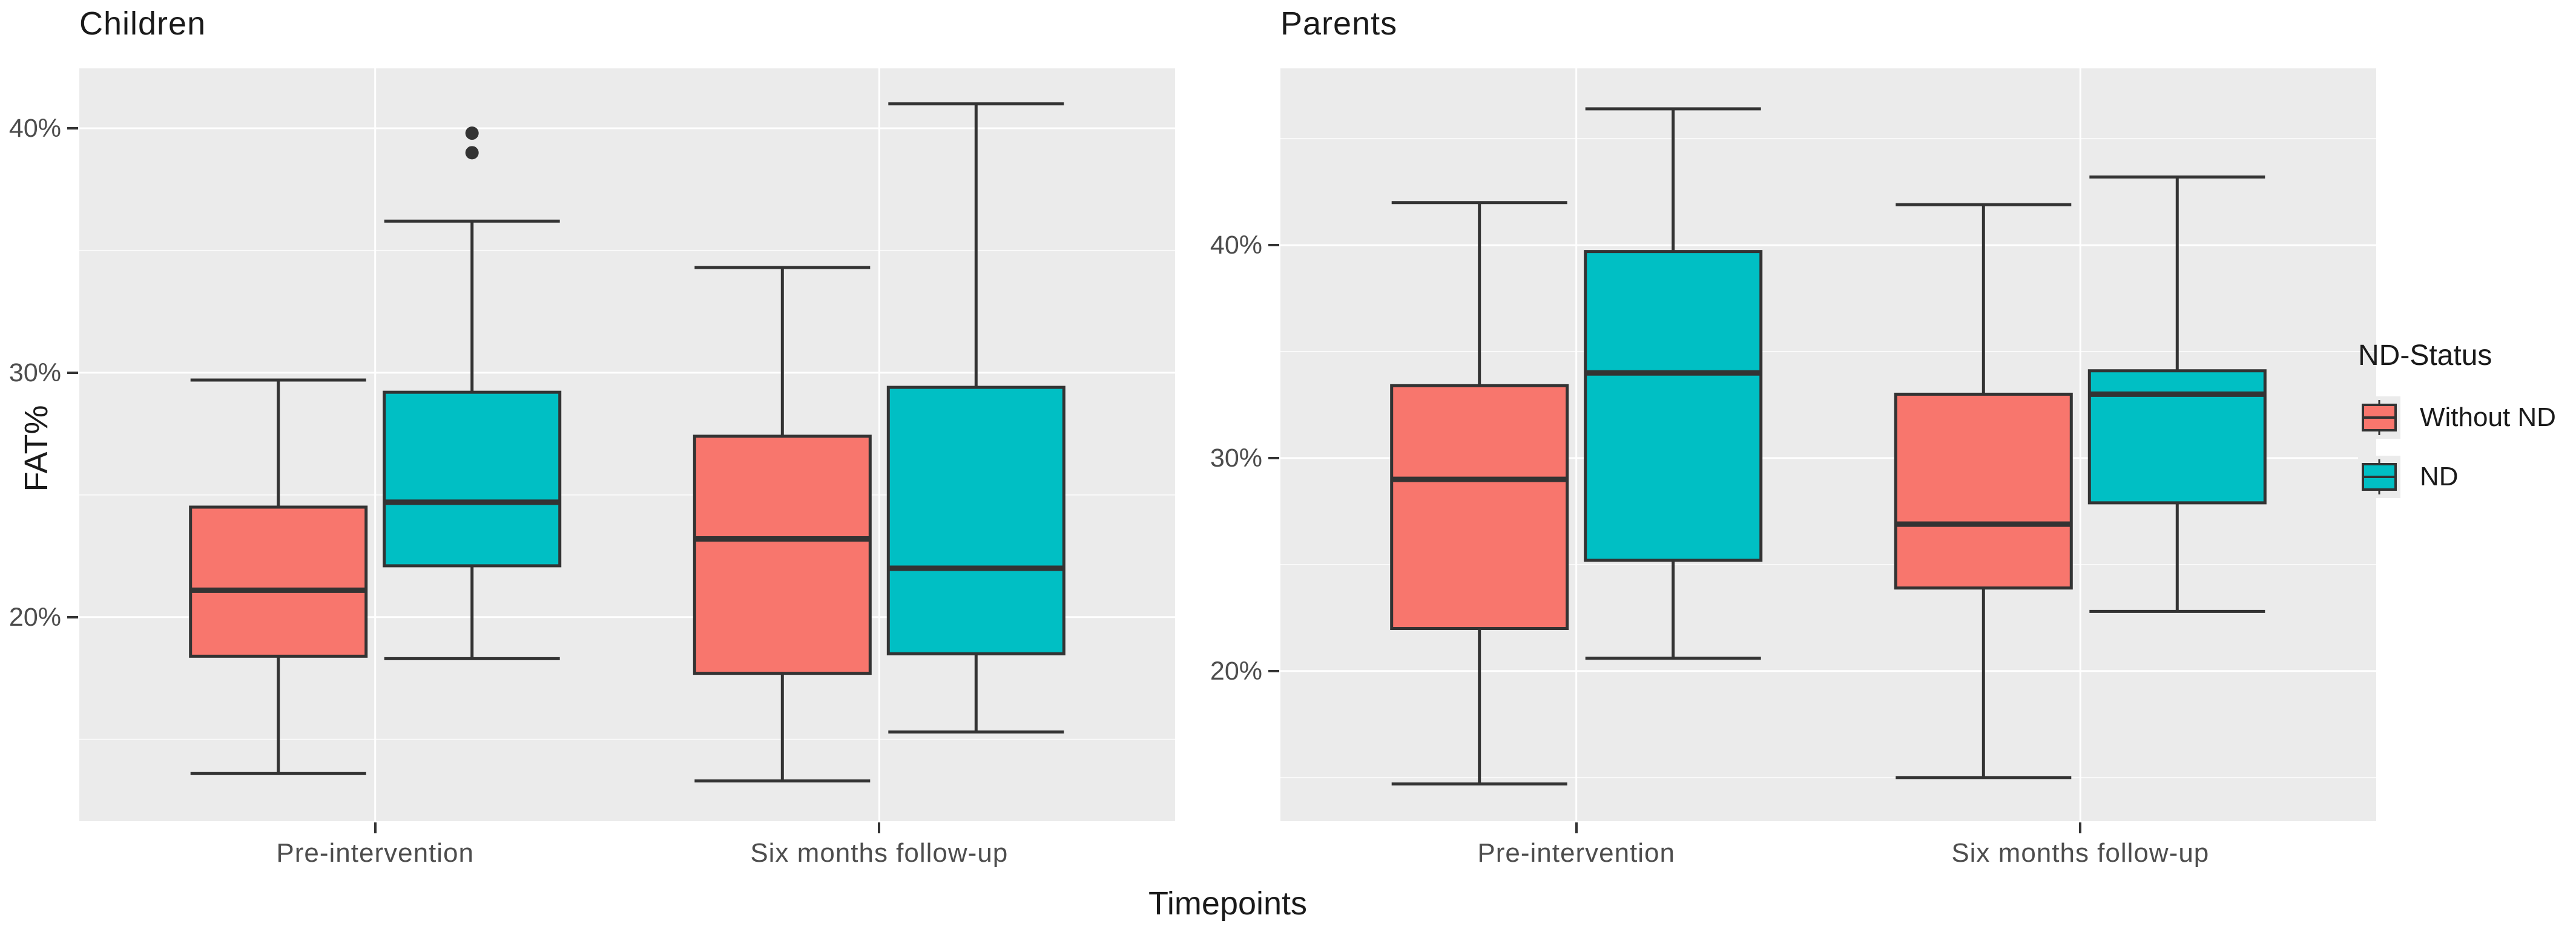  I want to click on legend-label: ND, so click(2439, 476).